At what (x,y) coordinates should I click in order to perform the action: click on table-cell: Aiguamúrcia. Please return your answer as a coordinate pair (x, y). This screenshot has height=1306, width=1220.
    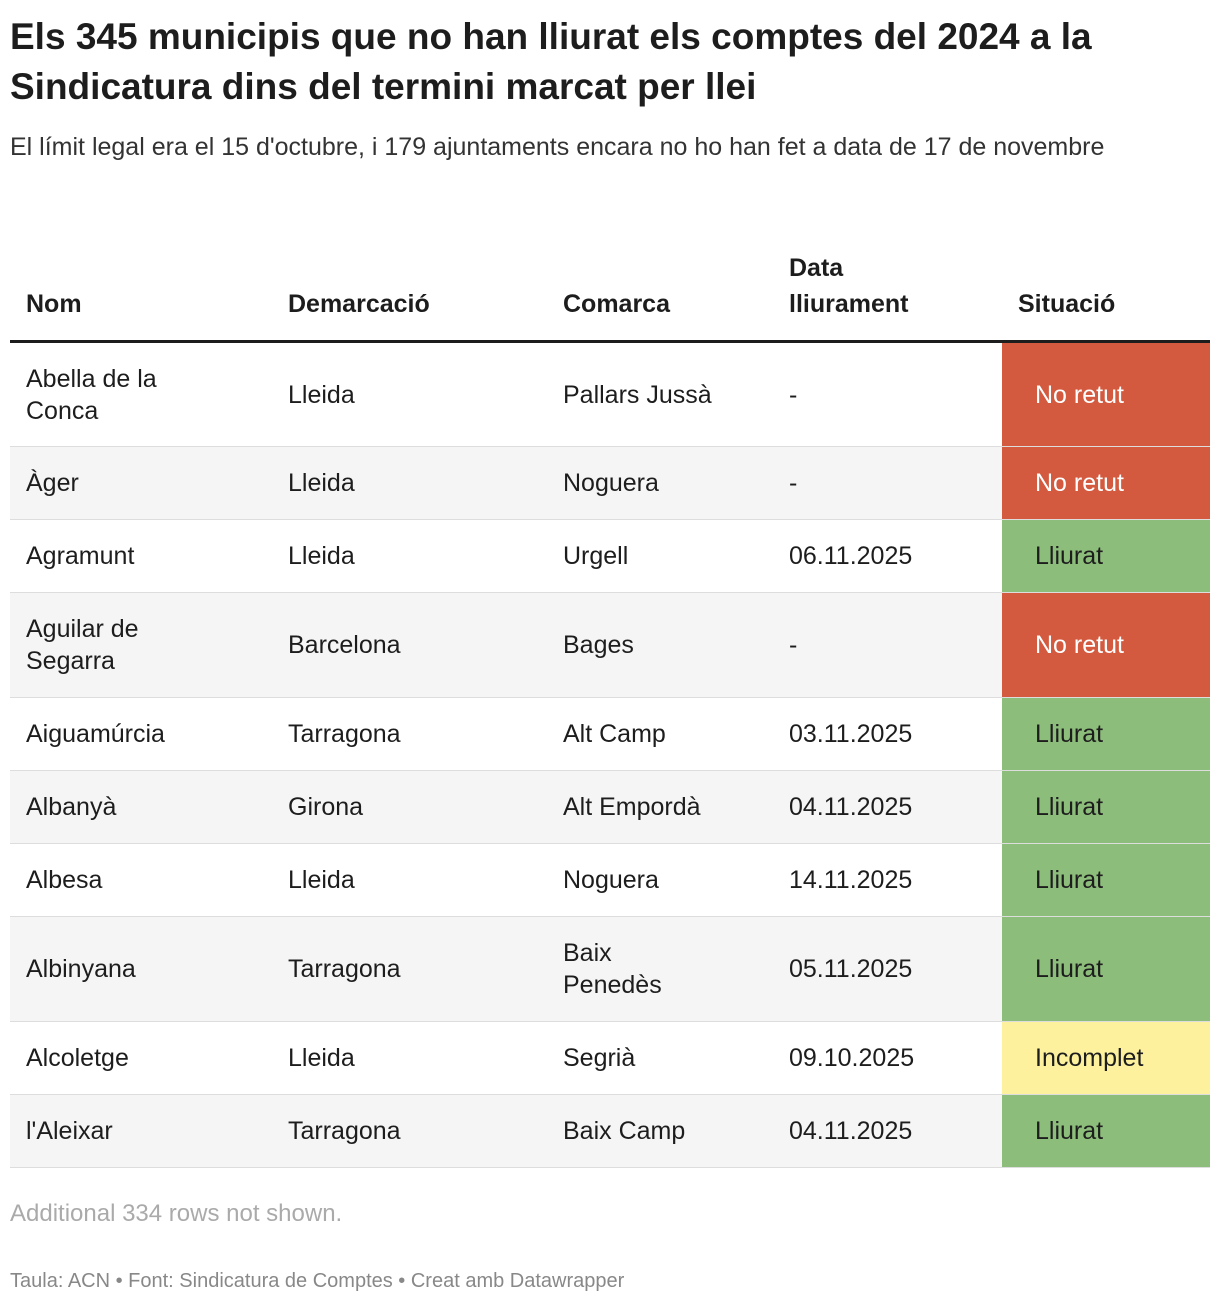
    Looking at the image, I should click on (141, 734).